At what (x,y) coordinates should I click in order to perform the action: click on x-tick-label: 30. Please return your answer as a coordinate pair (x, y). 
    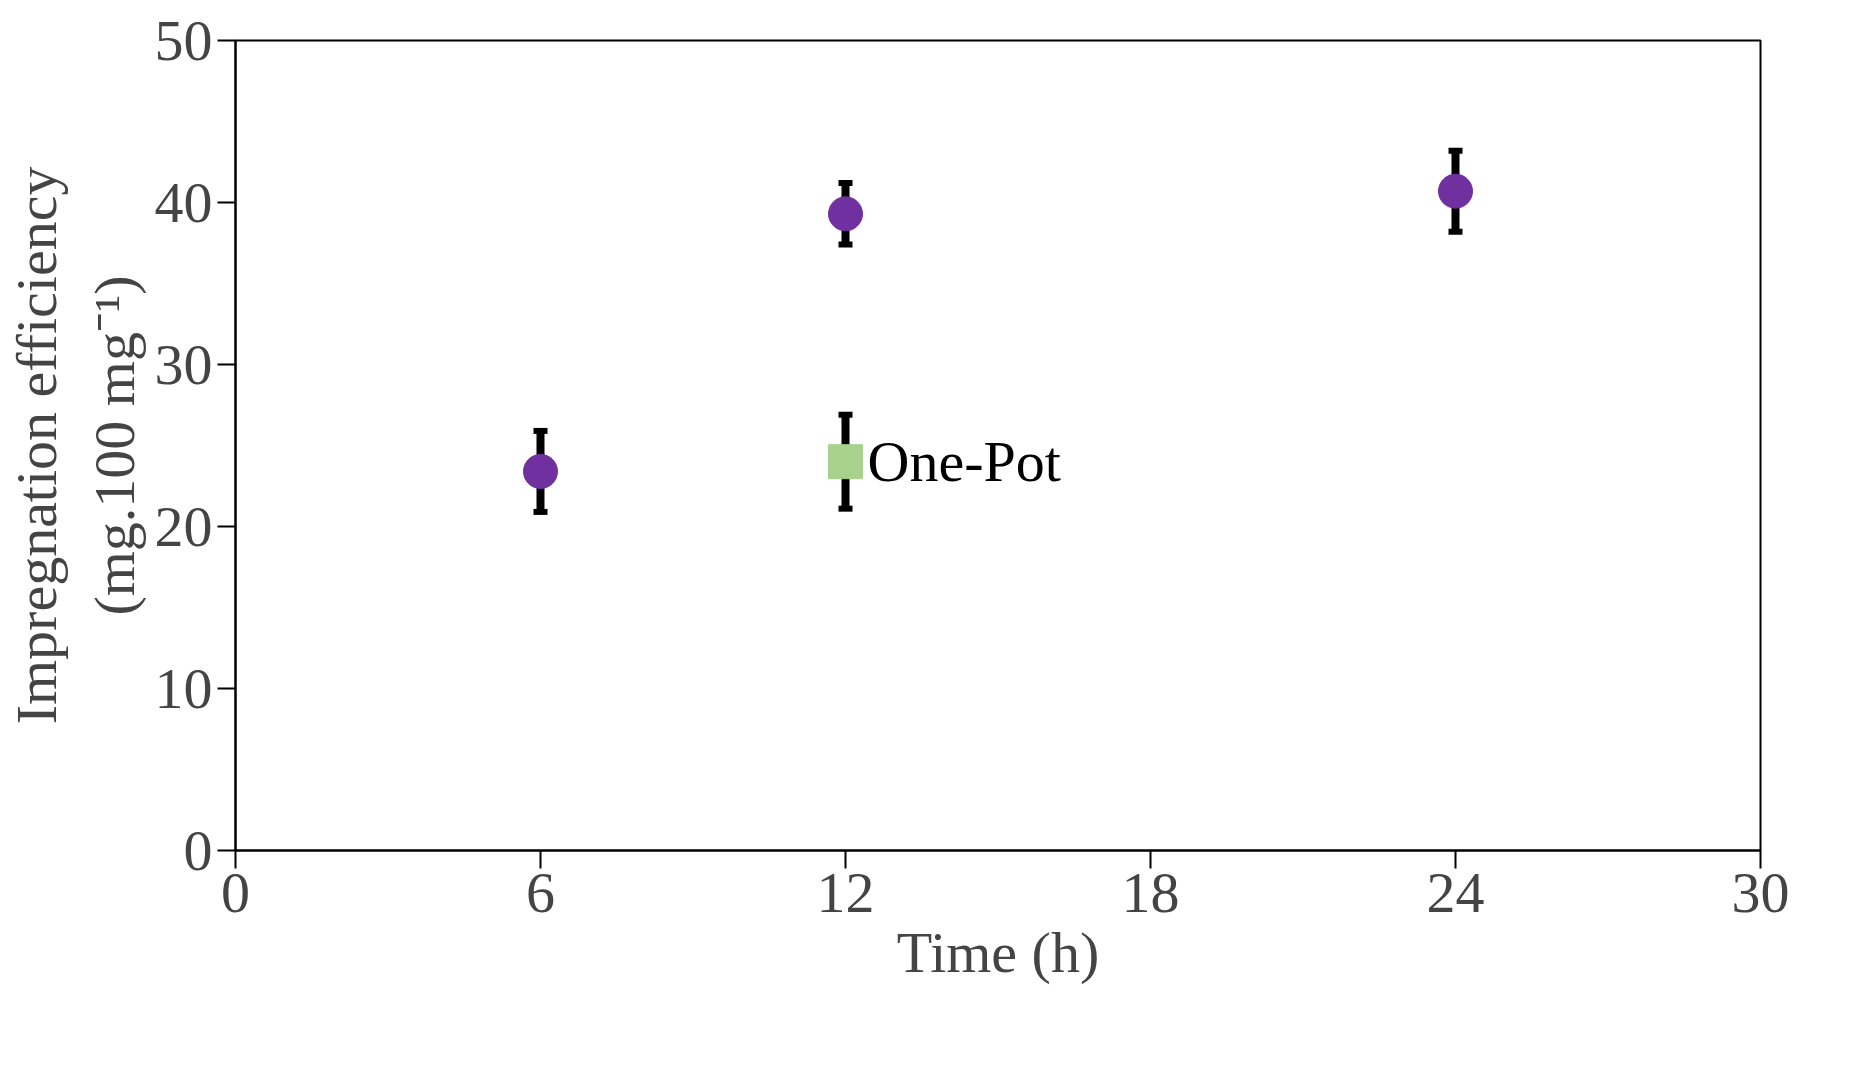
    Looking at the image, I should click on (1760, 892).